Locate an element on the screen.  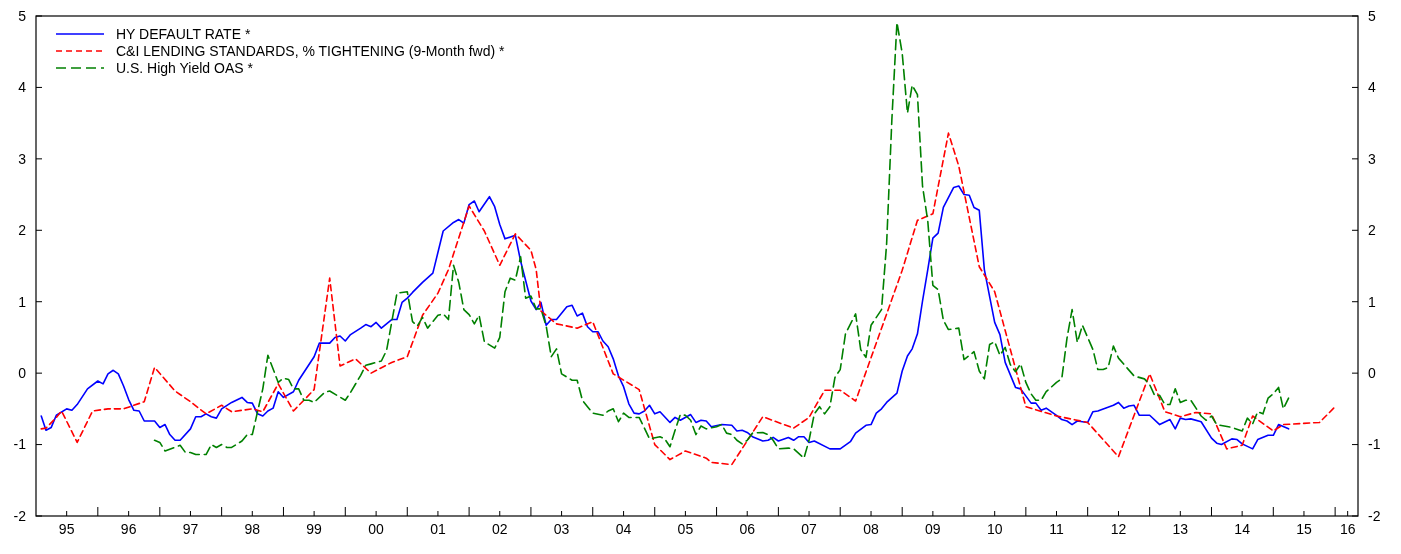
x-tick-label: 11 is located at coordinates (1056, 529).